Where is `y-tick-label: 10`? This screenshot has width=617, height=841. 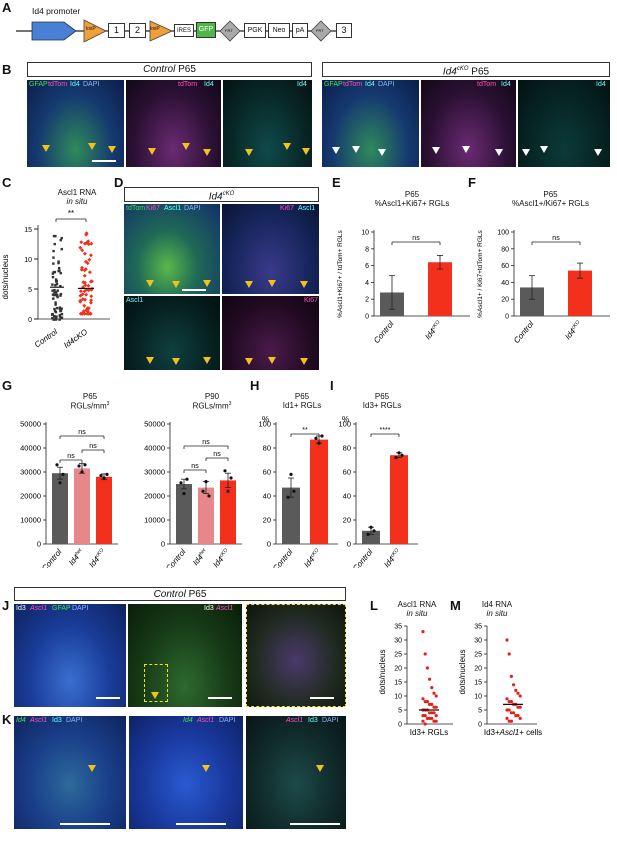
y-tick-label: 10 is located at coordinates (365, 233).